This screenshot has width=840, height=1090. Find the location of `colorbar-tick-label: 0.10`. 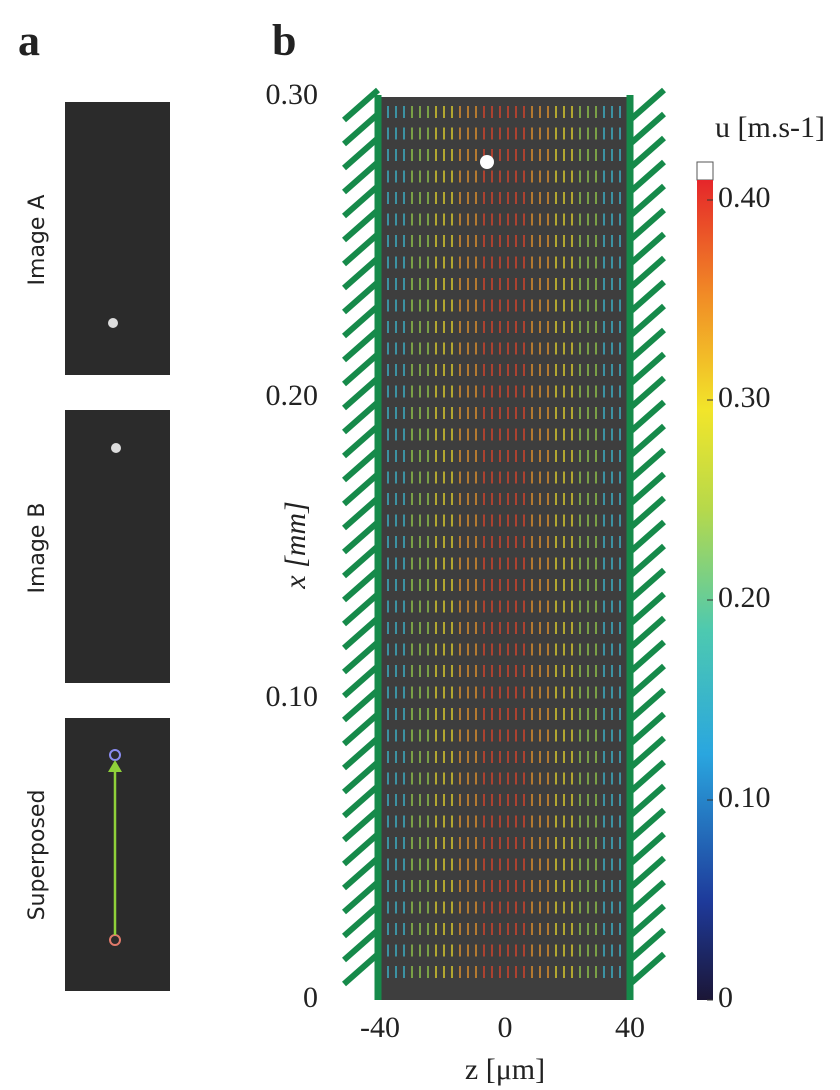

colorbar-tick-label: 0.10 is located at coordinates (744, 797).